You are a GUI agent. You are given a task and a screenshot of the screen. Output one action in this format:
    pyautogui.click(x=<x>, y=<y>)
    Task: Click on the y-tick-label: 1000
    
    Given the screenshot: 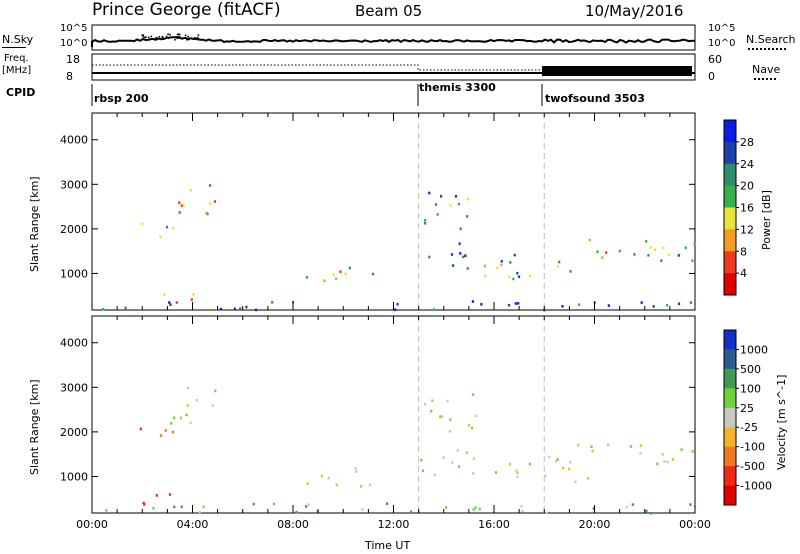 What is the action you would take?
    pyautogui.click(x=74, y=273)
    